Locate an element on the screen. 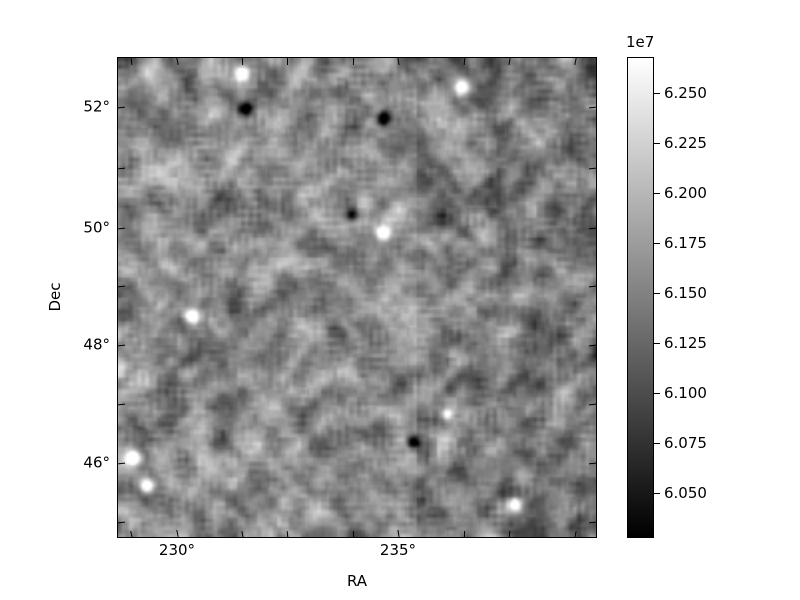  colorbar-tick-label: 6.050 is located at coordinates (685, 493).